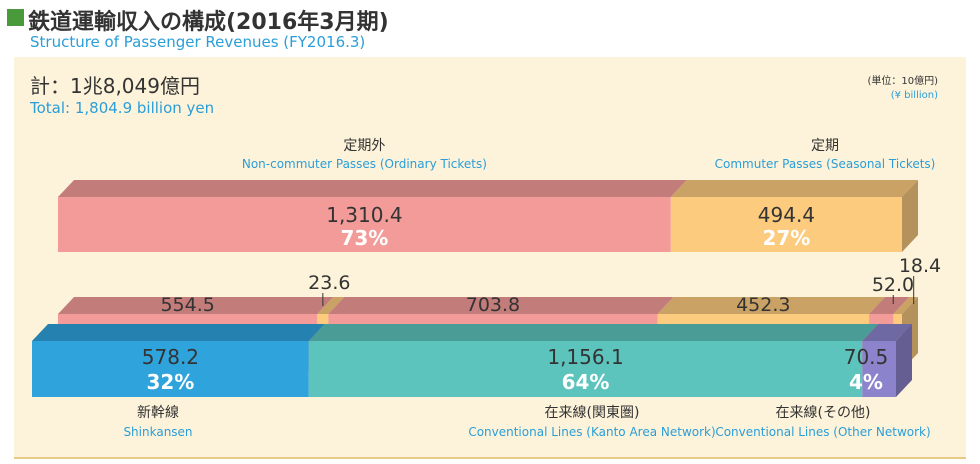 The height and width of the screenshot is (464, 980). I want to click on top-bar-label-en: Commuter Passes (Seasonal Tickets), so click(825, 164).